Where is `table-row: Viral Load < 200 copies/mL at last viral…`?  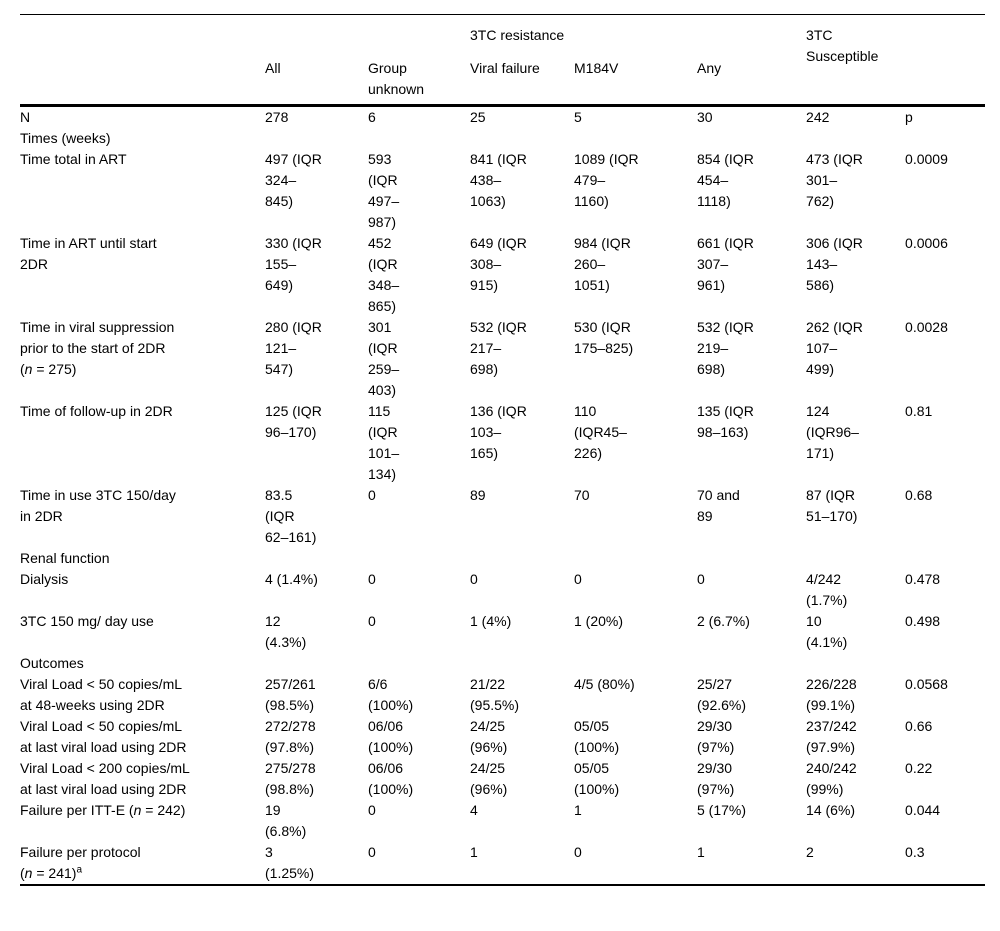
table-row: Viral Load < 200 copies/mL at last viral… is located at coordinates (502, 779).